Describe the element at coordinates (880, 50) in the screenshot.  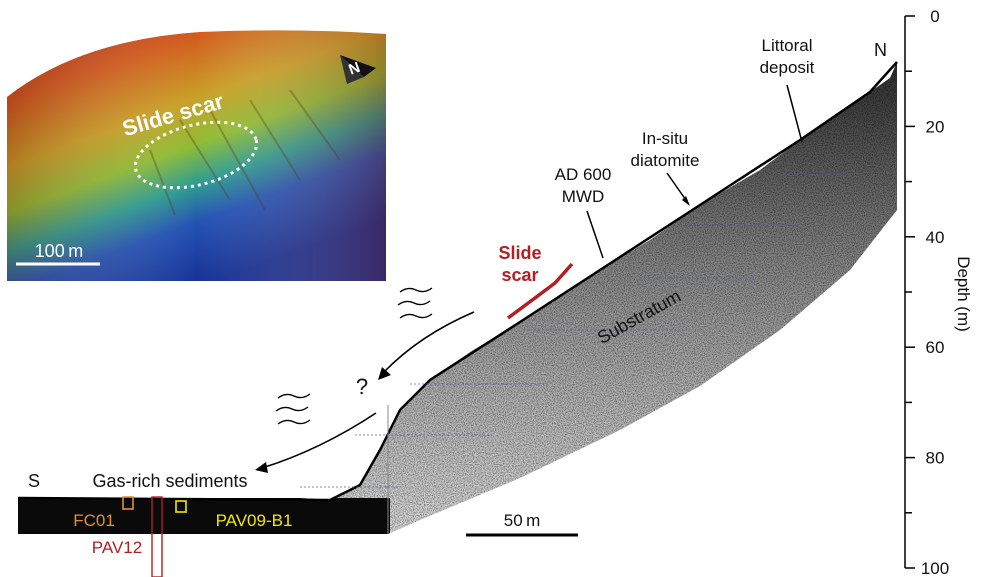
I see `north-label: N` at that location.